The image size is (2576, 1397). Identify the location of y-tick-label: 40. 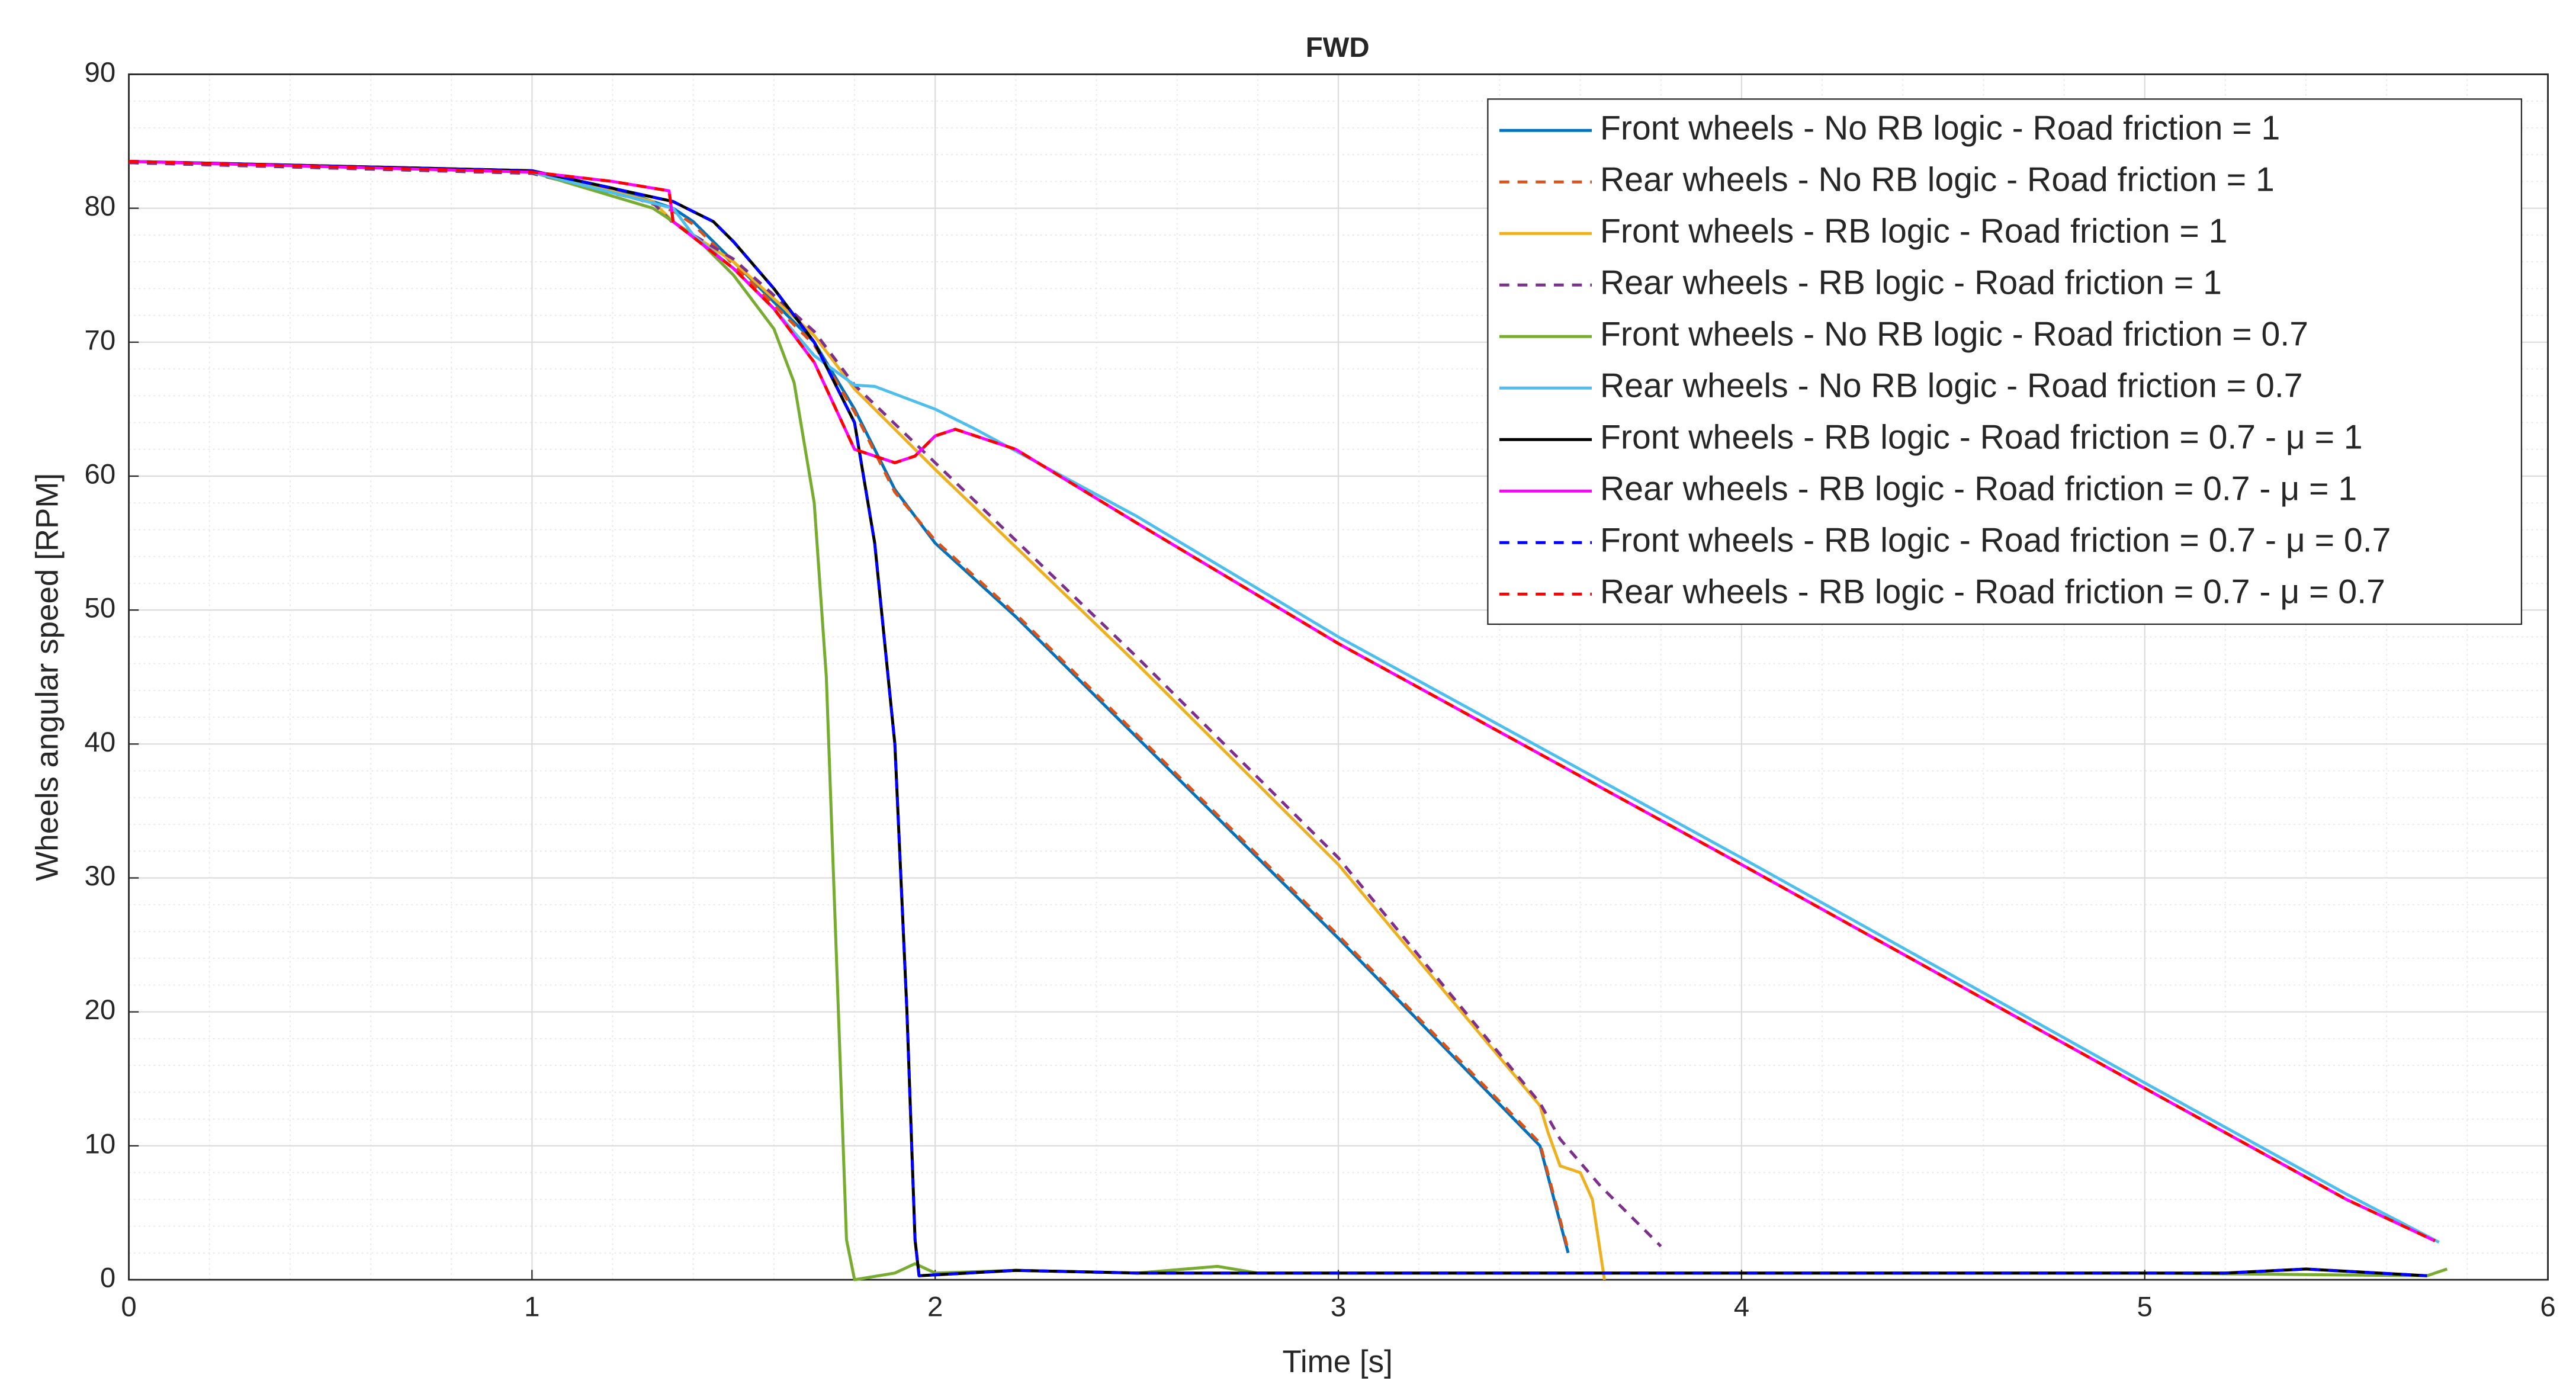
(100, 742).